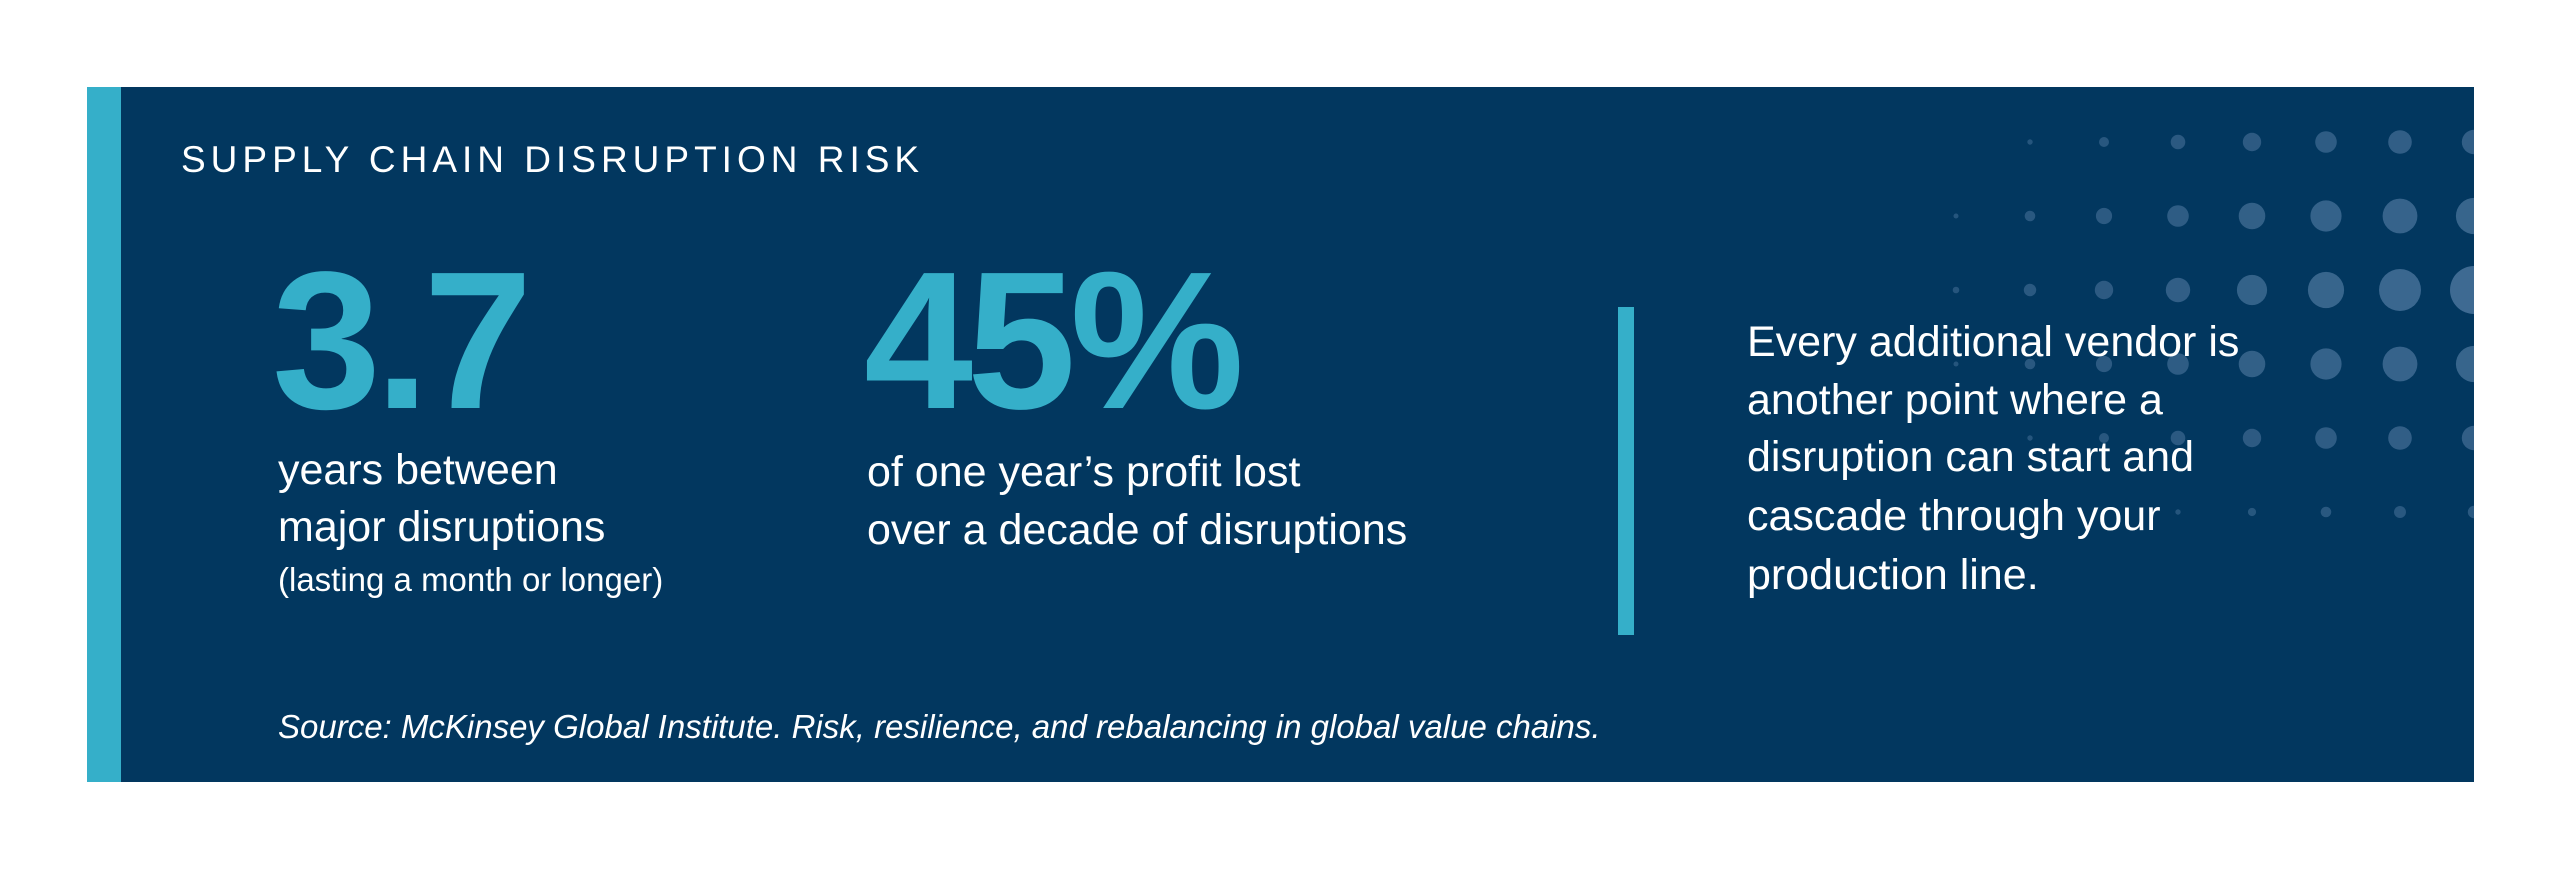 This screenshot has width=2560, height=871. I want to click on stat-note: (lasting a month or longer), so click(470, 579).